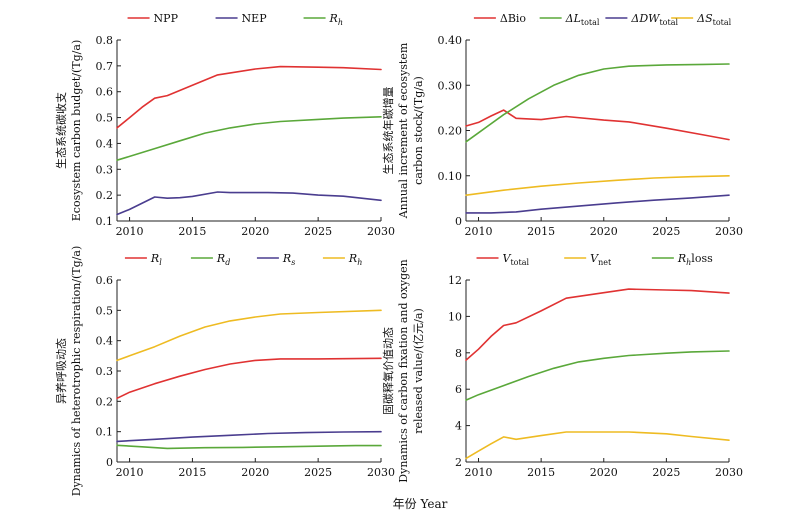  I want to click on legend-entry: Vtotal, so click(516, 259).